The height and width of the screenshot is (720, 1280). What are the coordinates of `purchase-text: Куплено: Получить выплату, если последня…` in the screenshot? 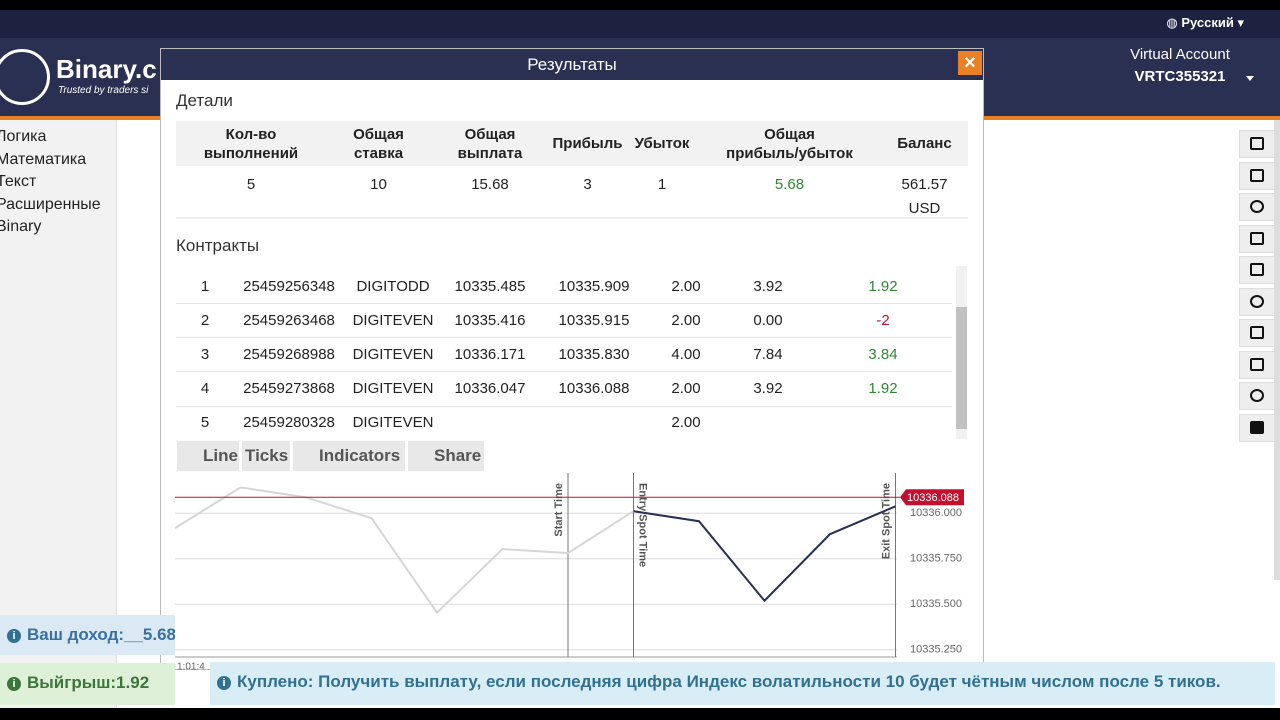 It's located at (729, 681).